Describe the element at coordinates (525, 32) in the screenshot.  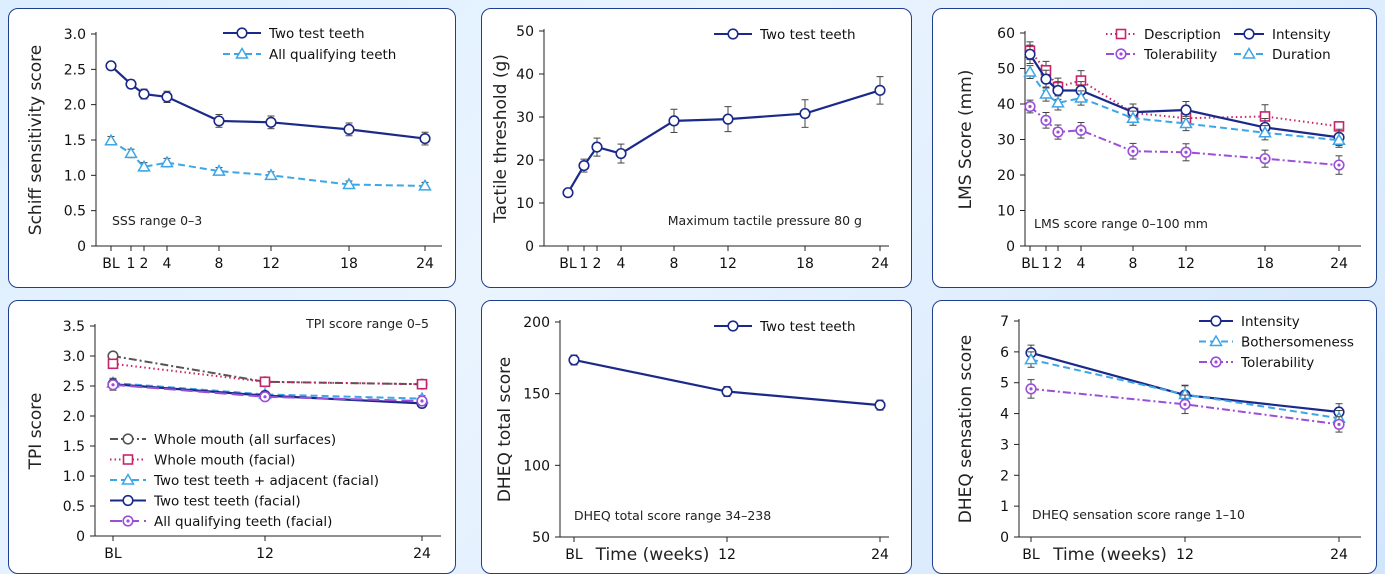
I see `y-tick-label: 50` at that location.